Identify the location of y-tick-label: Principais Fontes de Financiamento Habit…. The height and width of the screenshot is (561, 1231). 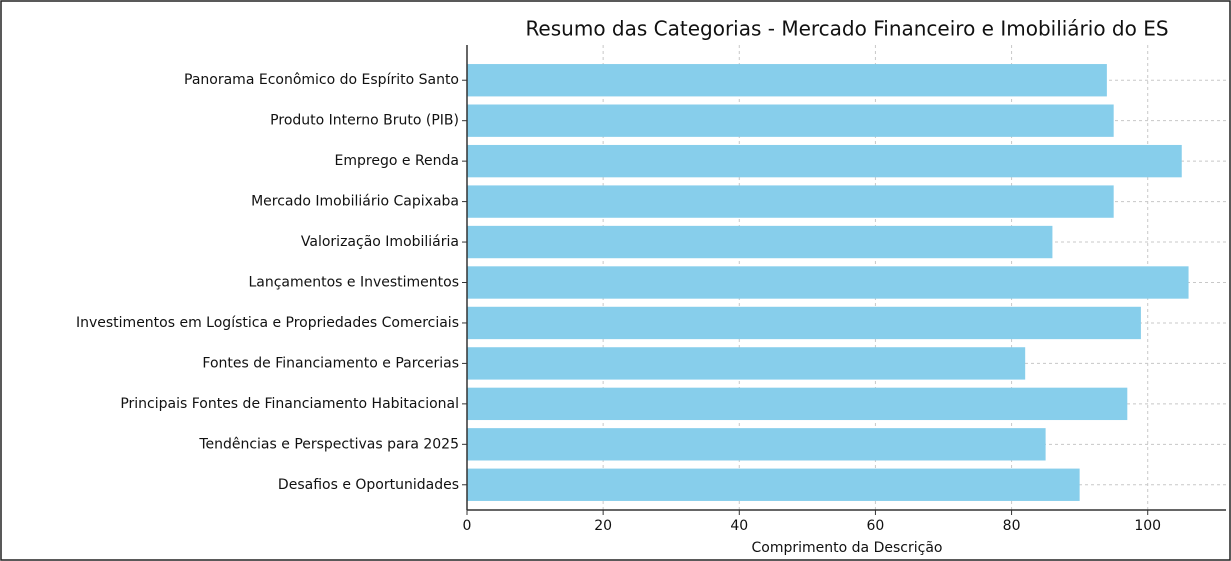
(289, 404).